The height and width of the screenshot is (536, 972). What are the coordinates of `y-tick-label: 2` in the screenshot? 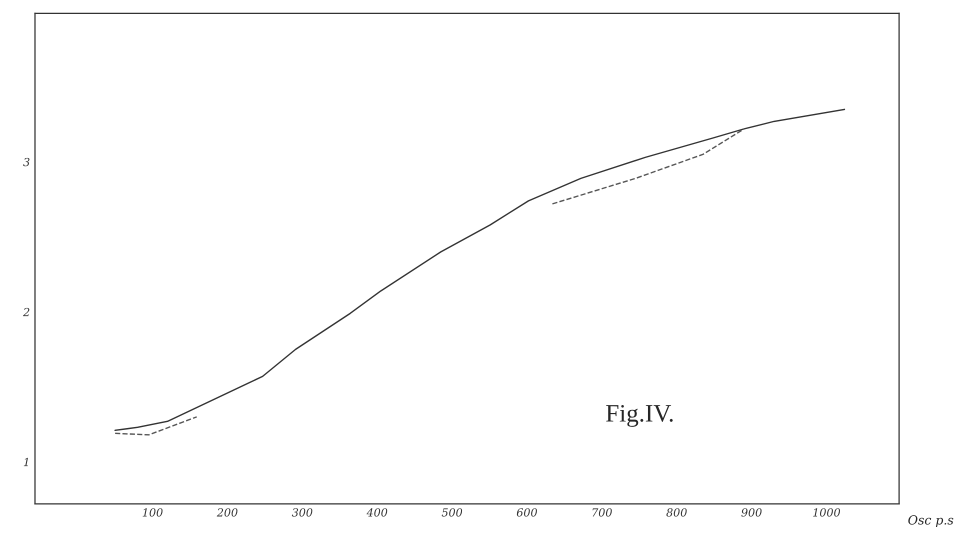 It's located at (26, 312).